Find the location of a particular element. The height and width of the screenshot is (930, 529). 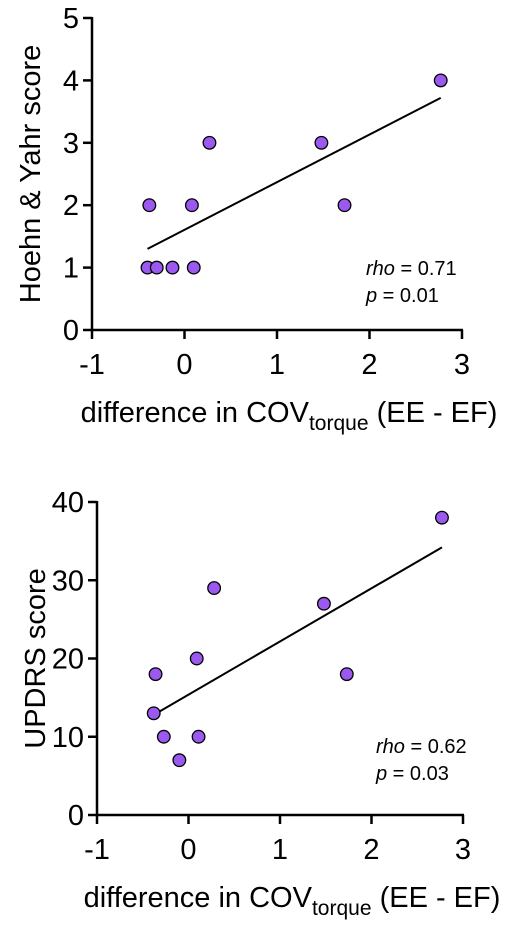

rho-value: = 0.71 is located at coordinates (426, 269).